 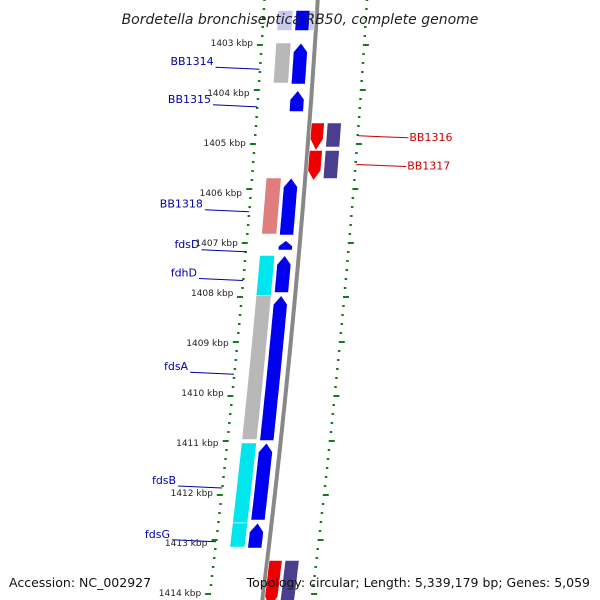 What do you see at coordinates (228, 94) in the screenshot?
I see `kbp-label: 1404 kbp` at bounding box center [228, 94].